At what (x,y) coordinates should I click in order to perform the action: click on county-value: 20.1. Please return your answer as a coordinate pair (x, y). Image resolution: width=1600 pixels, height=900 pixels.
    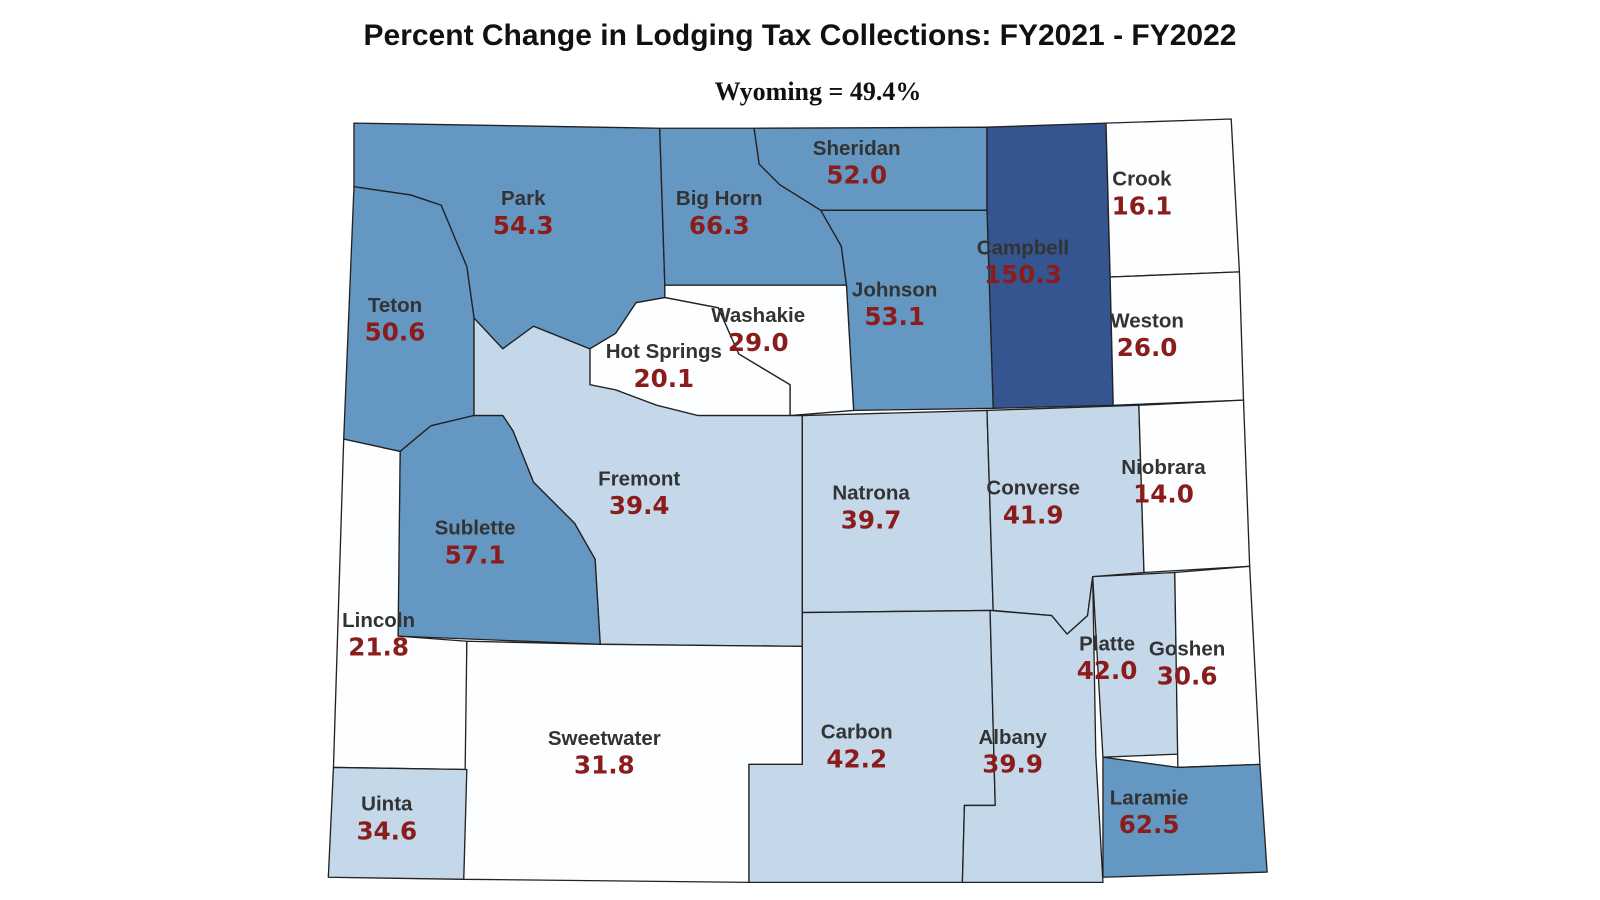
    Looking at the image, I should click on (663, 378).